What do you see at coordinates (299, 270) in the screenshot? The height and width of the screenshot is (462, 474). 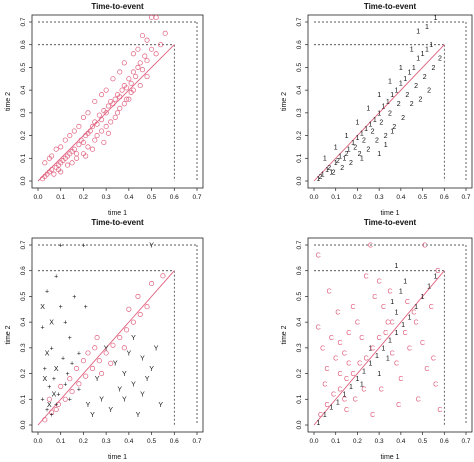 I see `y-tick-label: 0.6` at bounding box center [299, 270].